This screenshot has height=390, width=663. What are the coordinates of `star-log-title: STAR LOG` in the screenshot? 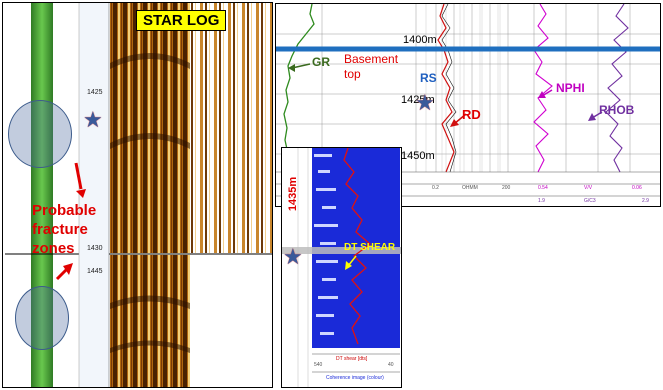 It's located at (181, 20).